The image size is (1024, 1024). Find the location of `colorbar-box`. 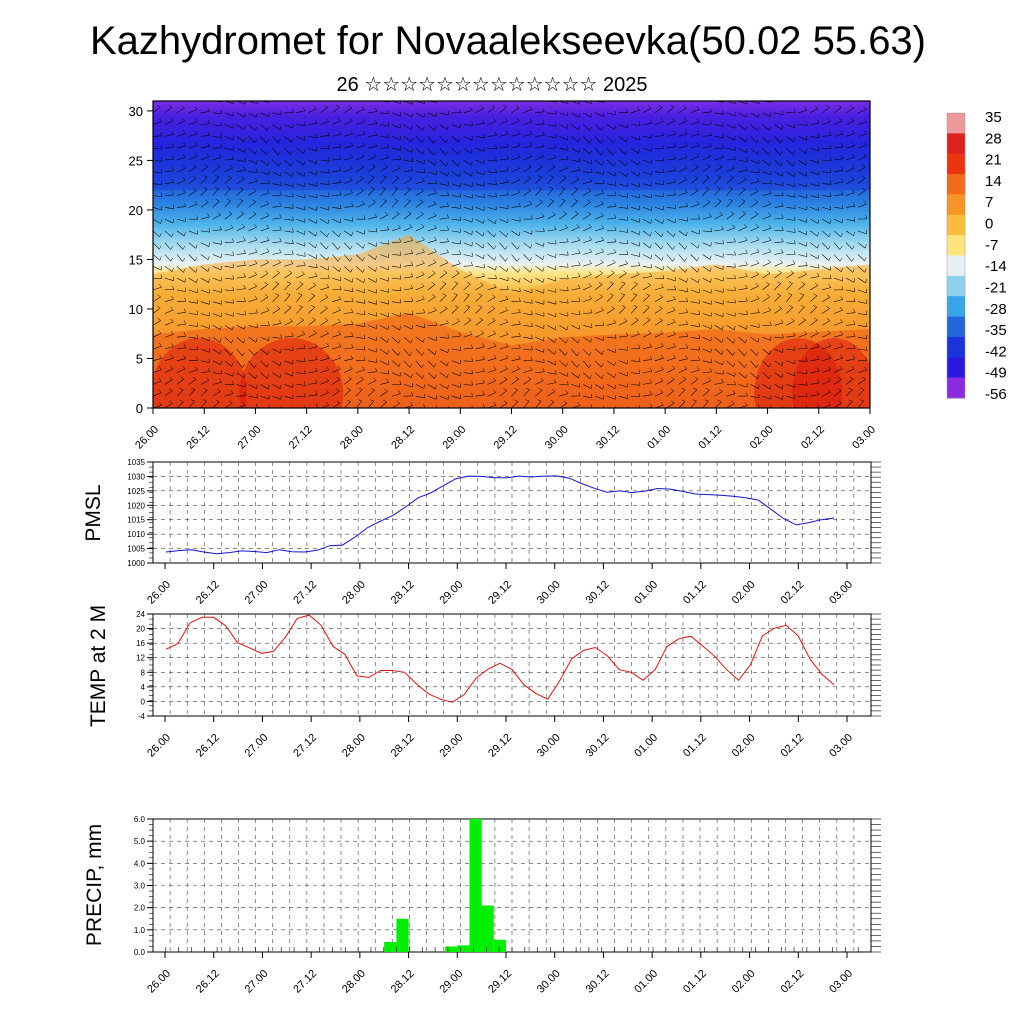

colorbar-box is located at coordinates (956, 368).